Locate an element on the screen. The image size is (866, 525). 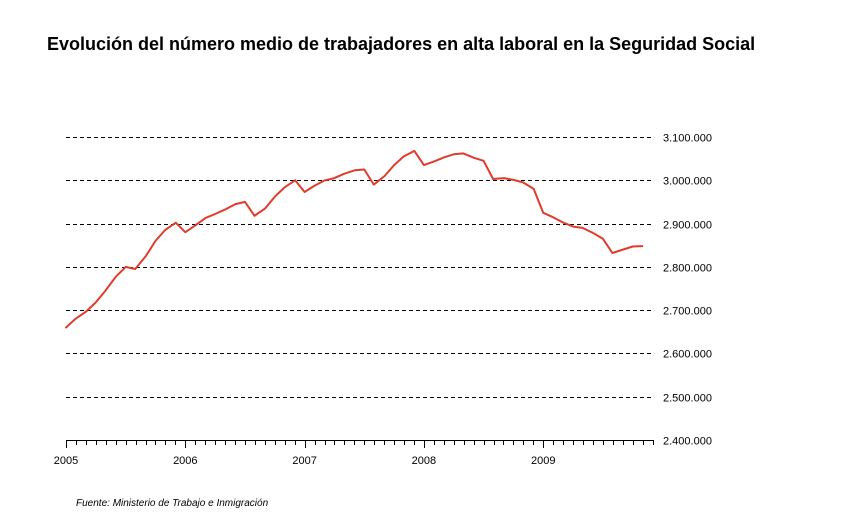
x-tick-label-3: 2008 is located at coordinates (424, 461).